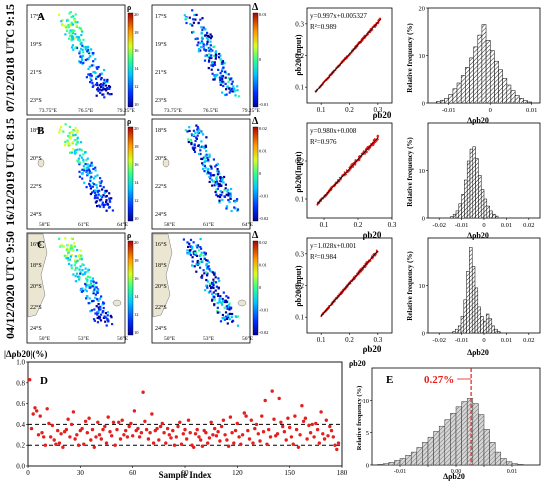 Image resolution: width=550 pixels, height=484 pixels. What do you see at coordinates (136, 260) in the screenshot?
I see `colorbar-tick: 18` at bounding box center [136, 260].